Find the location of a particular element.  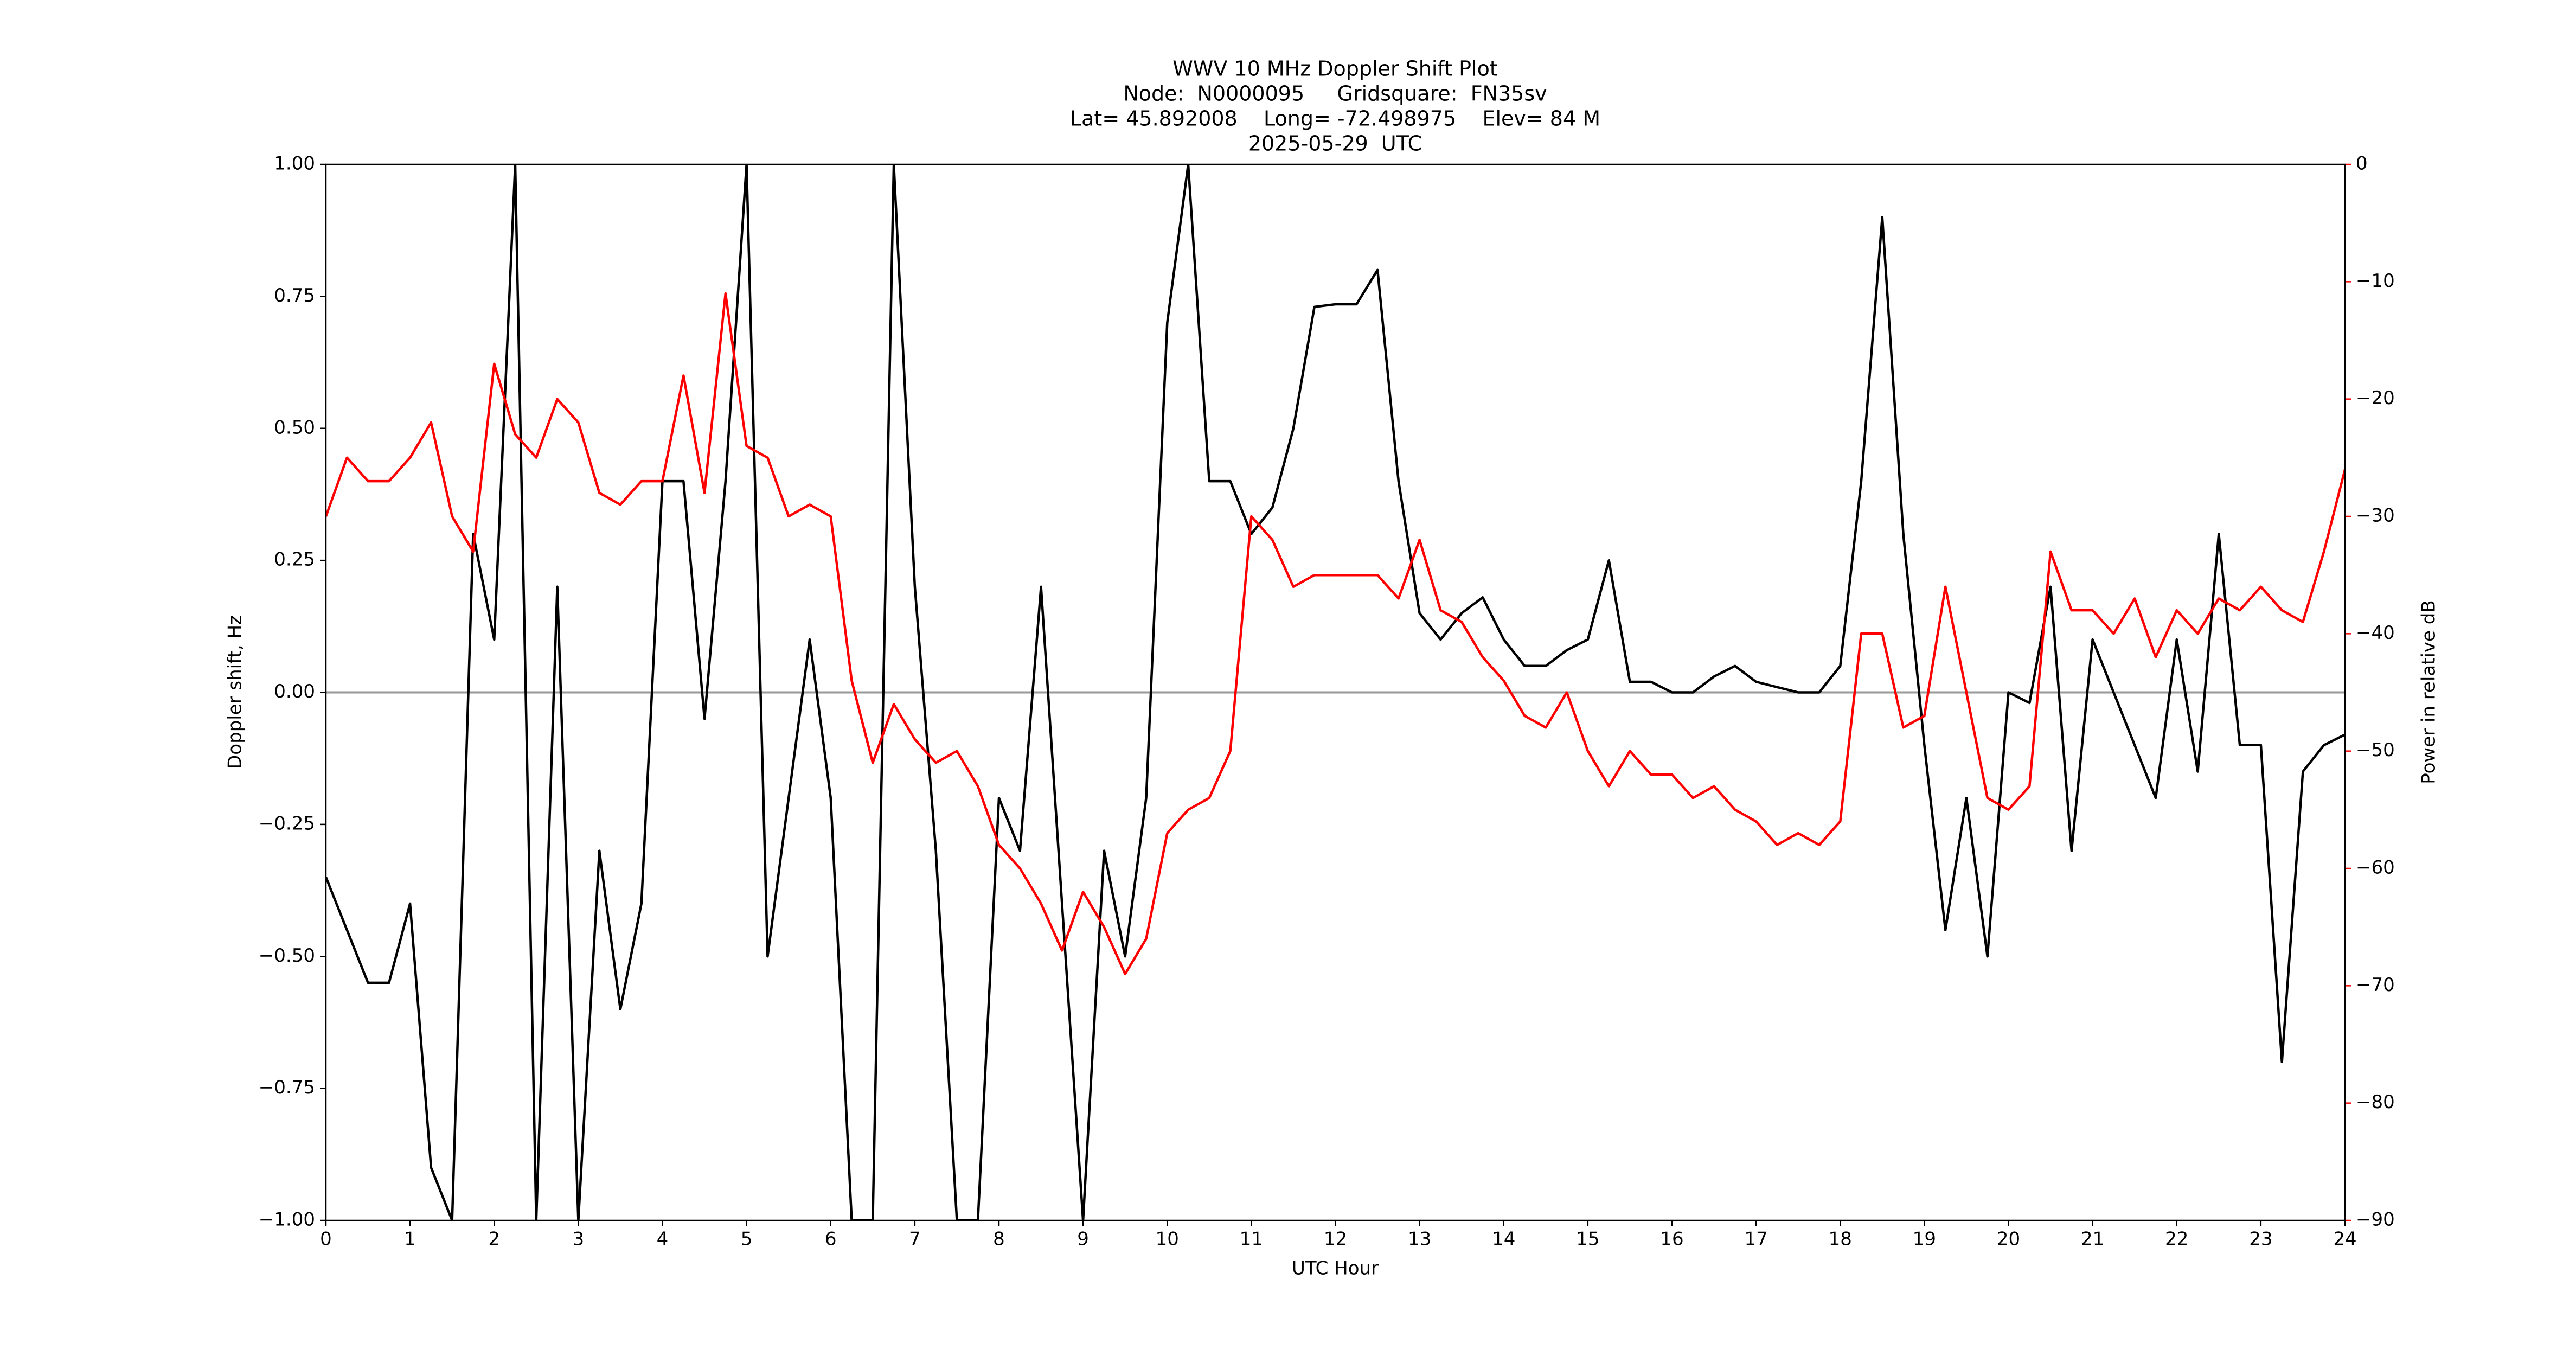

x-tick-label: 4 is located at coordinates (663, 1239).